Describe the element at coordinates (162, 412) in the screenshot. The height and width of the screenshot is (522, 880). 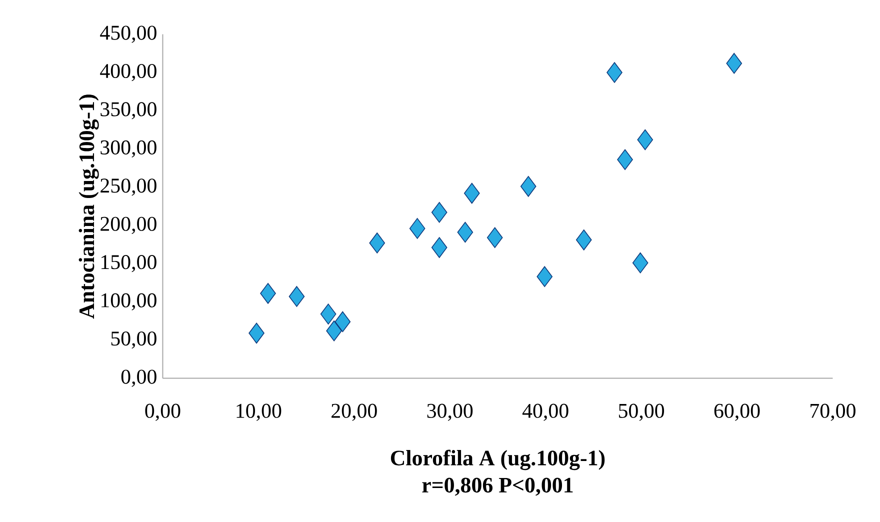
I see `x-tick-label: 0,00` at that location.